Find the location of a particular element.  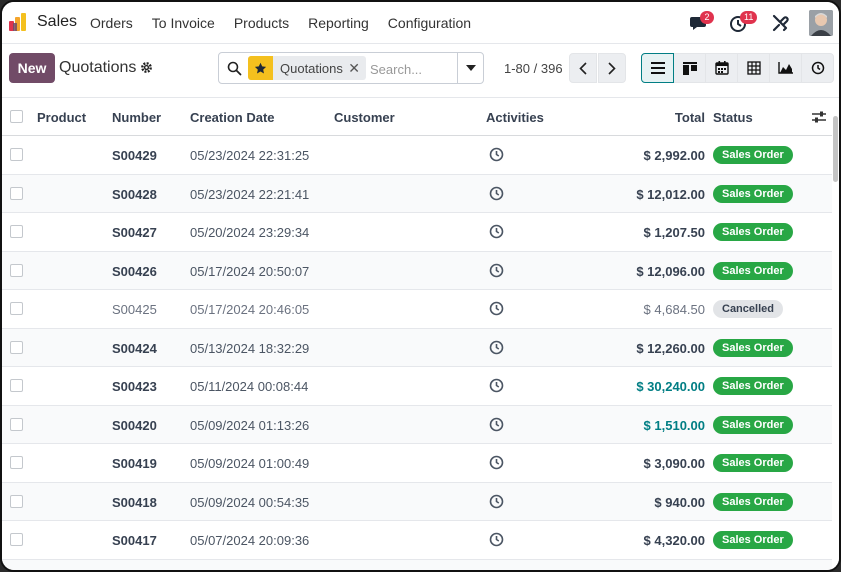

new-button: New is located at coordinates (32, 68).